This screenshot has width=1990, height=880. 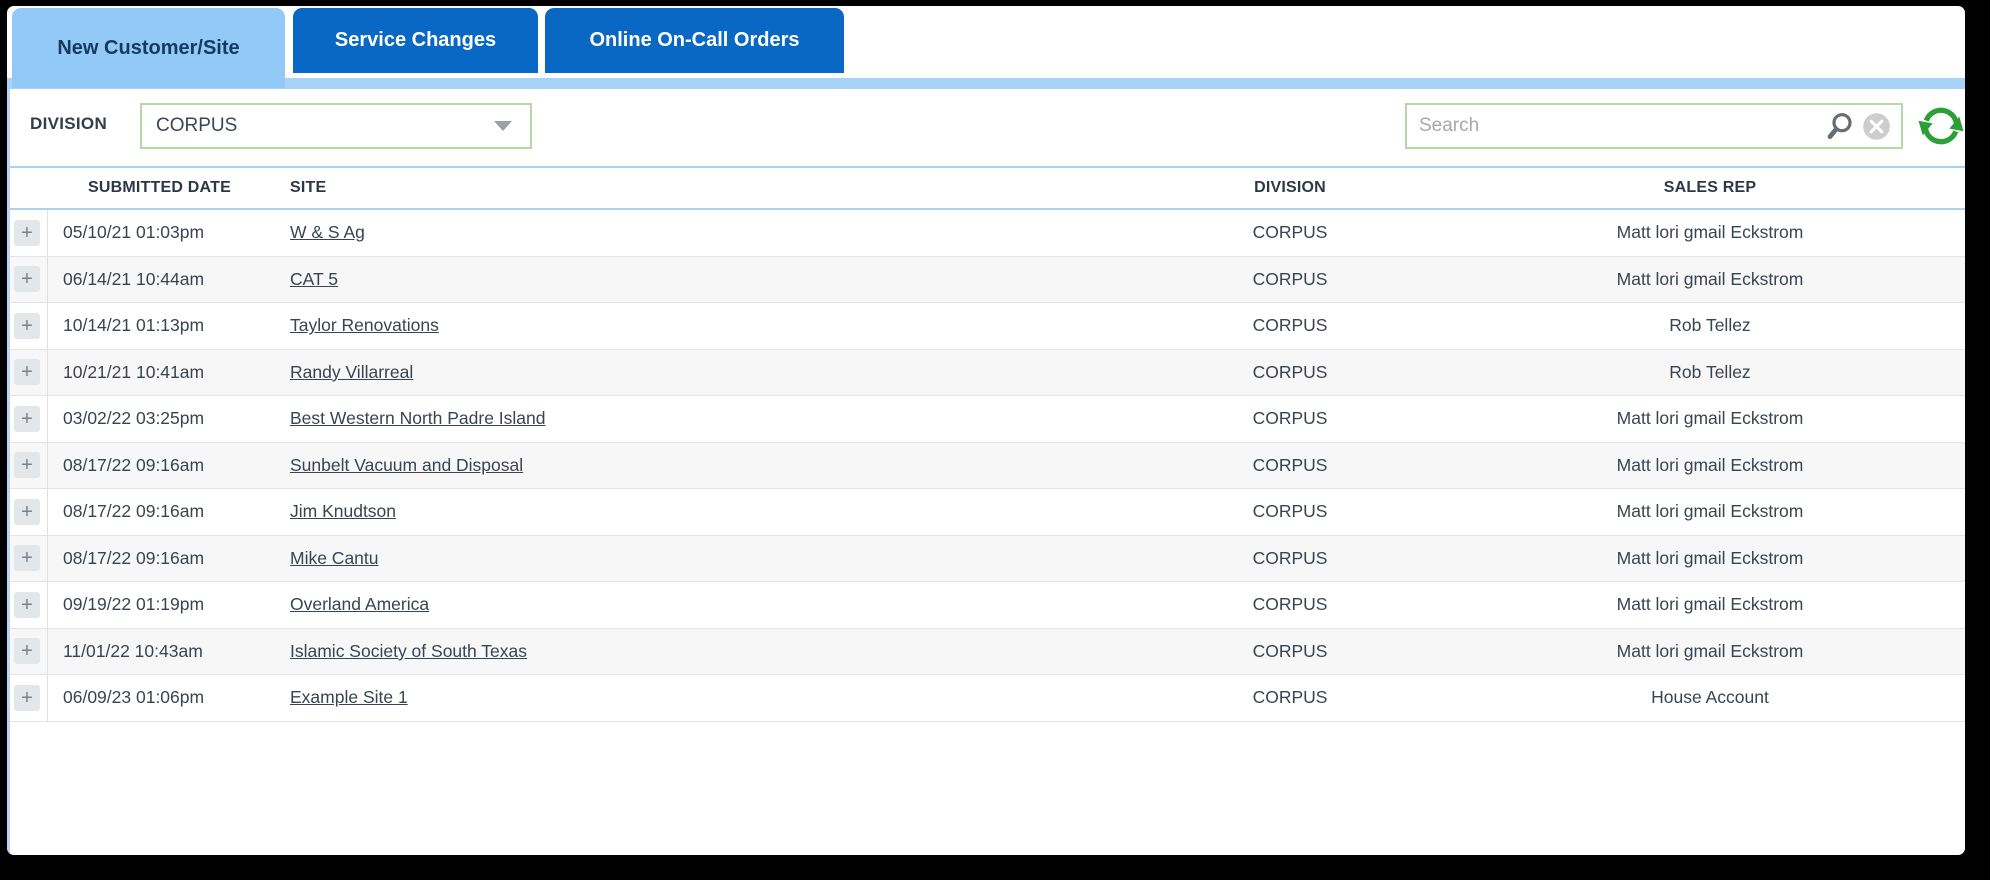 I want to click on tab-label: Service Changes, so click(x=415, y=40).